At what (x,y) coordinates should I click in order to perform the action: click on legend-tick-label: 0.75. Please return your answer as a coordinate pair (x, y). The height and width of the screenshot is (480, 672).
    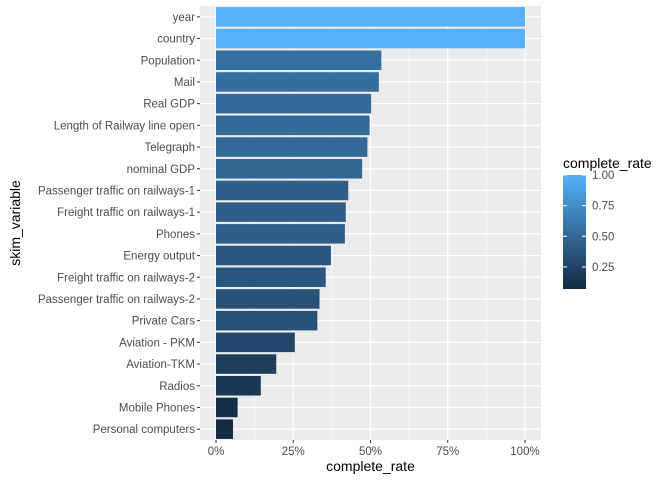
    Looking at the image, I should click on (603, 207).